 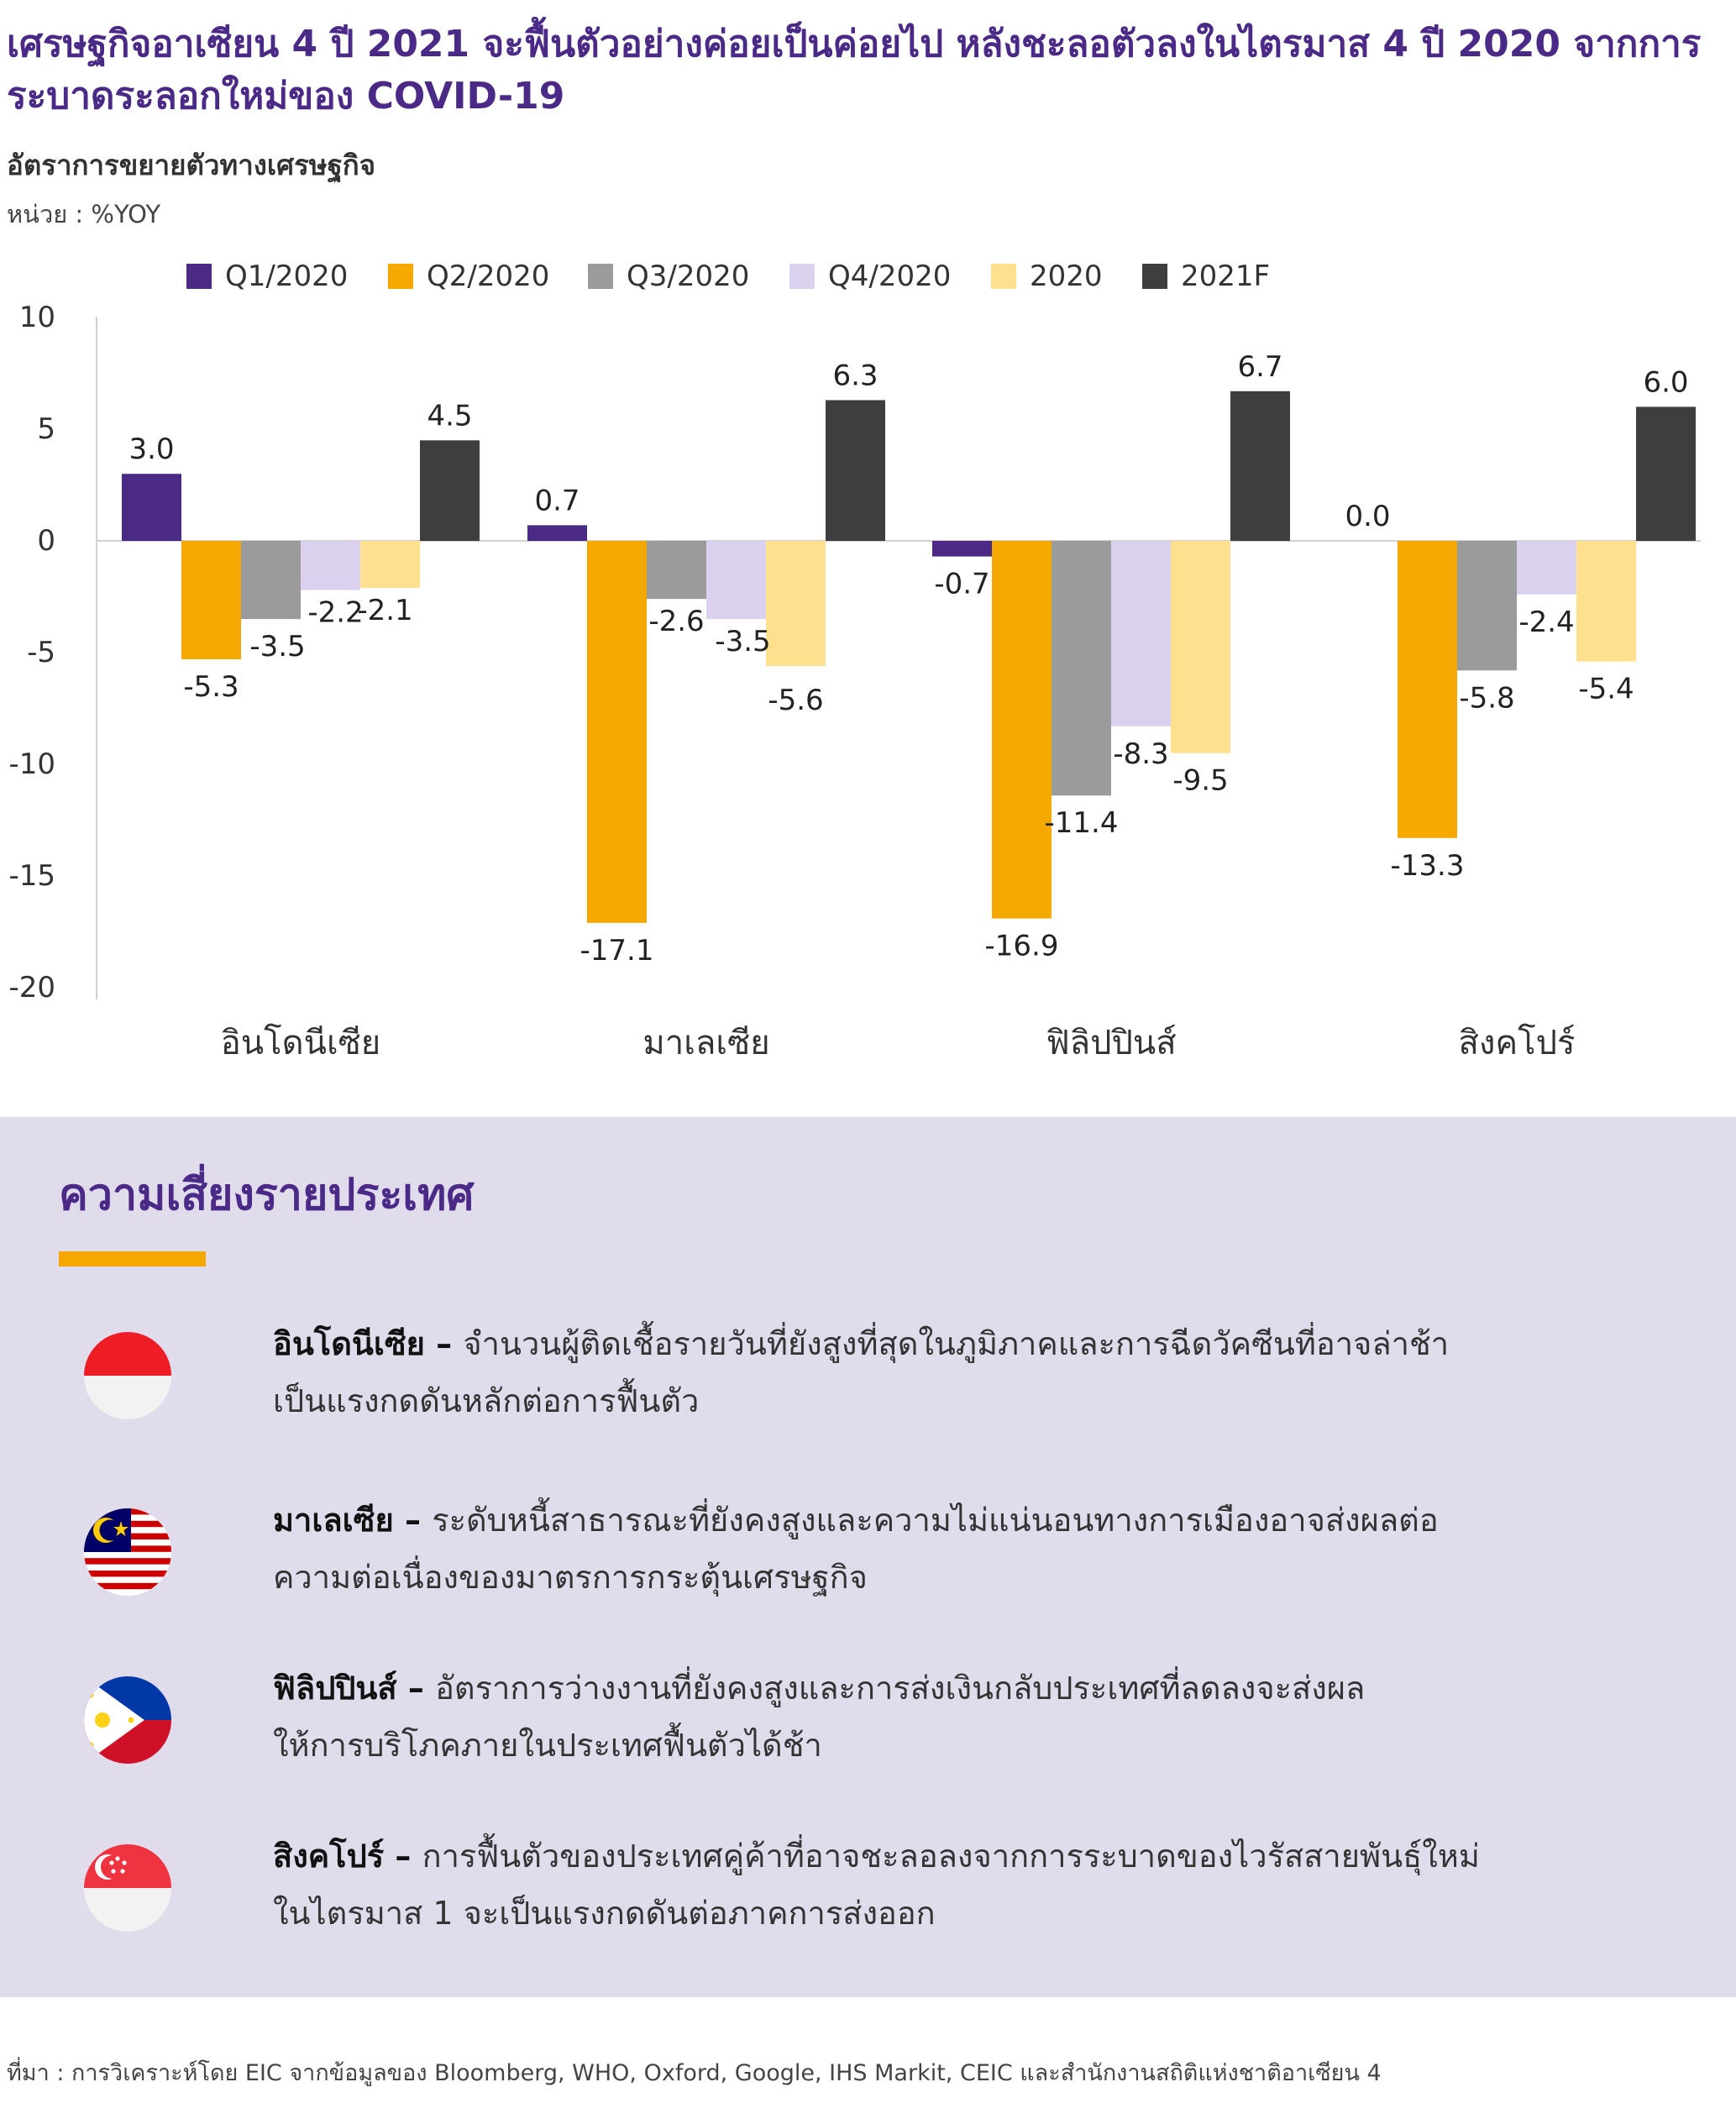 I want to click on bar-value-label: 6.7, so click(x=1259, y=367).